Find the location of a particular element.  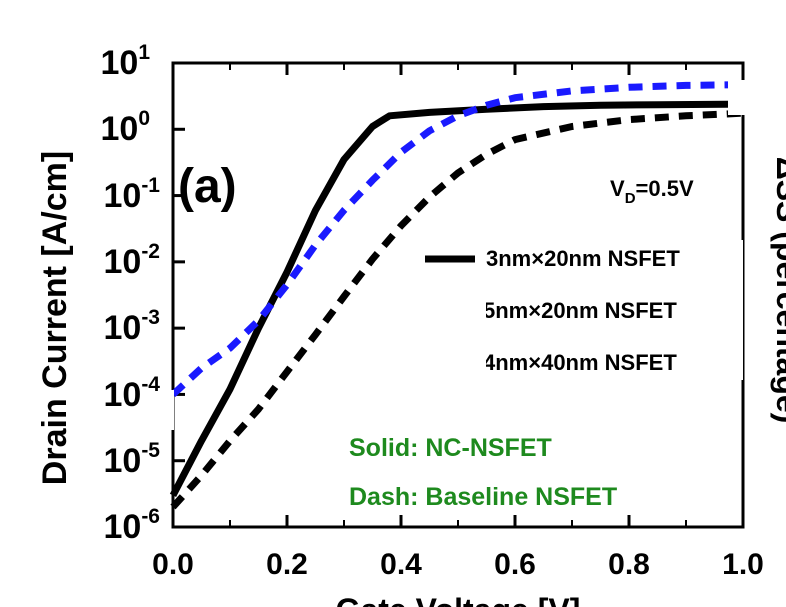

y-tick-label: 10⁻⁴ is located at coordinates (131, 393).